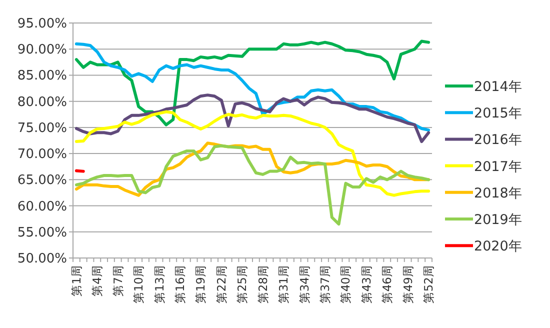 This screenshot has height=328, width=550. What do you see at coordinates (42, 24) in the screenshot?
I see `y-tick-label: 95.00%` at bounding box center [42, 24].